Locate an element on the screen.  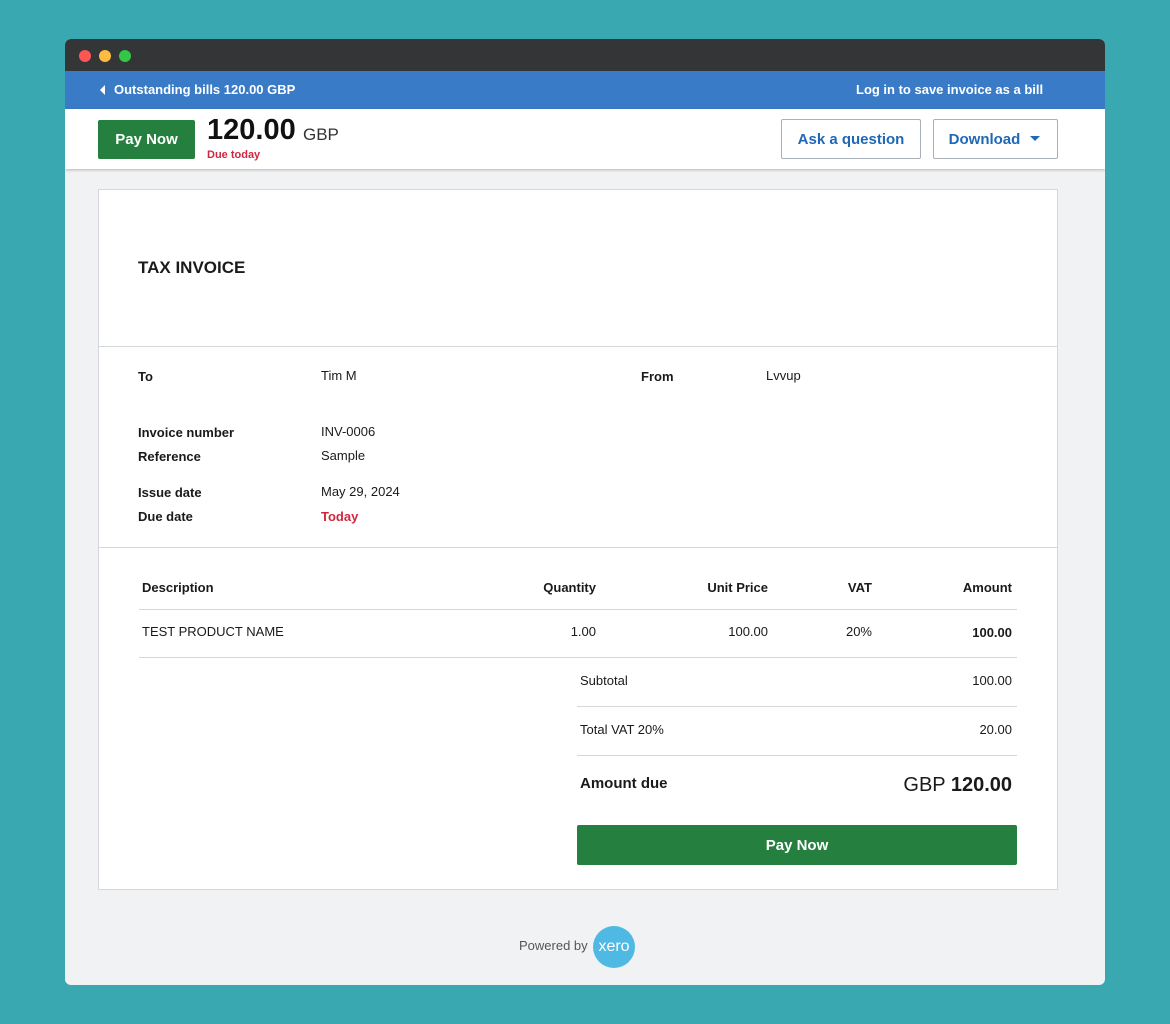
total-label: Total VAT 20% is located at coordinates (622, 729).